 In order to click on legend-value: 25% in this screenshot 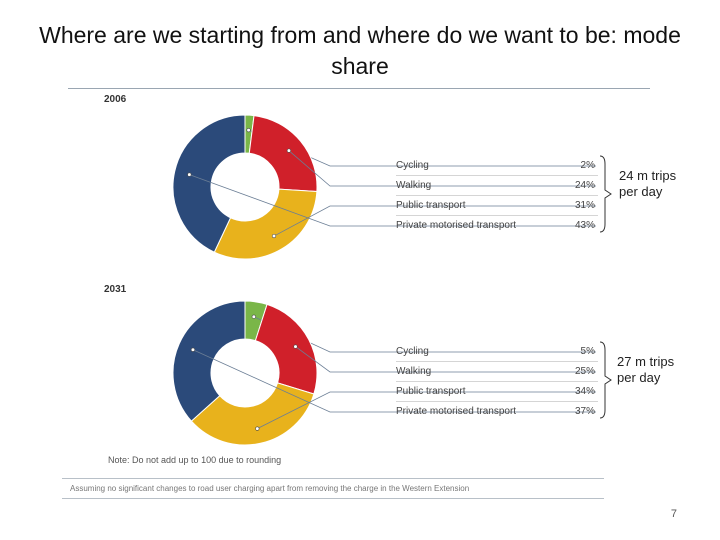, I will do `click(584, 371)`.